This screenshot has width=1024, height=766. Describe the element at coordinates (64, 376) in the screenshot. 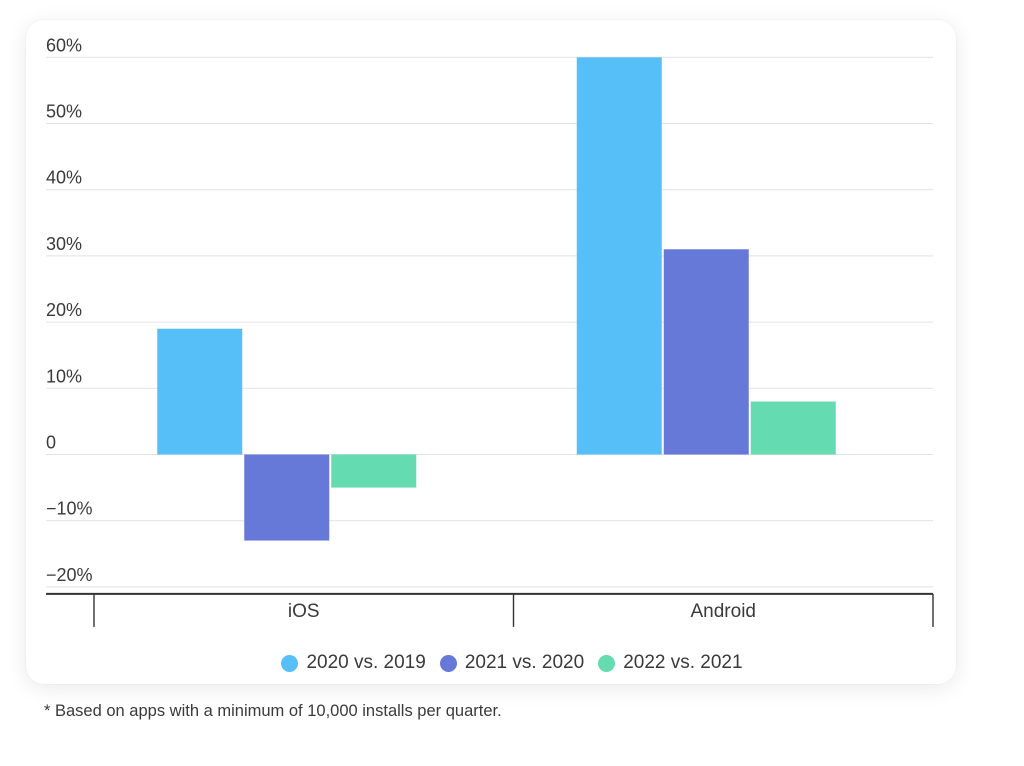

I see `y-tick-label: 10%` at that location.